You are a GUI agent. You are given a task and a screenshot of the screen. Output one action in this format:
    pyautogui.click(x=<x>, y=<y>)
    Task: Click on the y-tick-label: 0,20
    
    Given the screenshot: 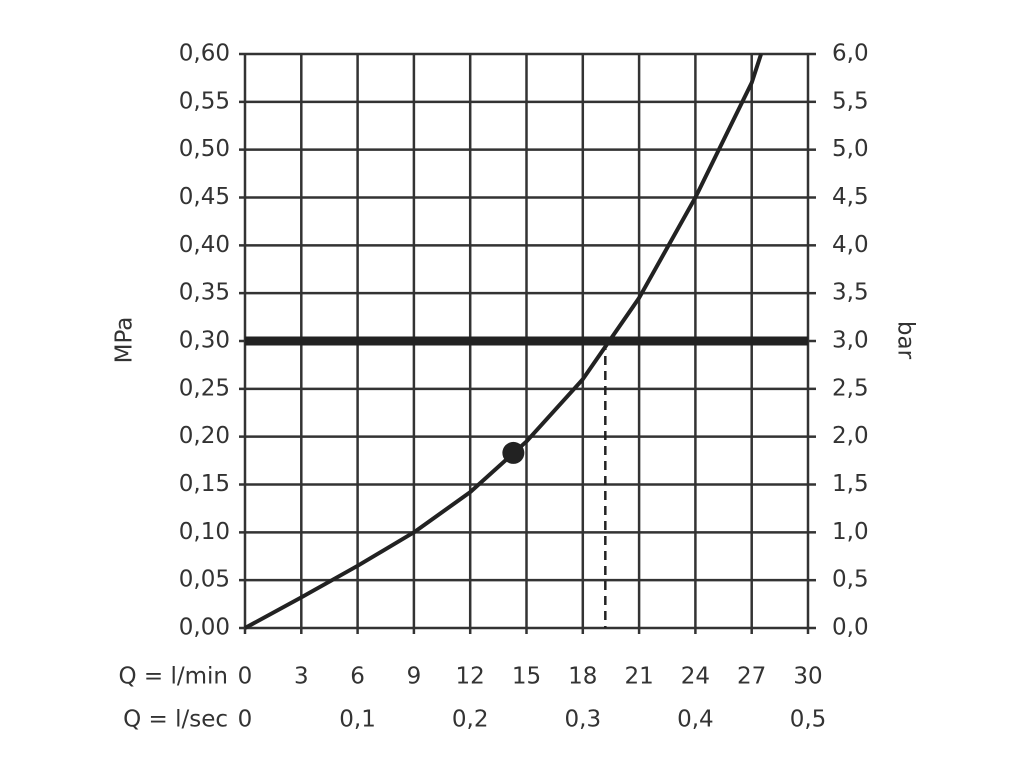 What is the action you would take?
    pyautogui.click(x=204, y=436)
    